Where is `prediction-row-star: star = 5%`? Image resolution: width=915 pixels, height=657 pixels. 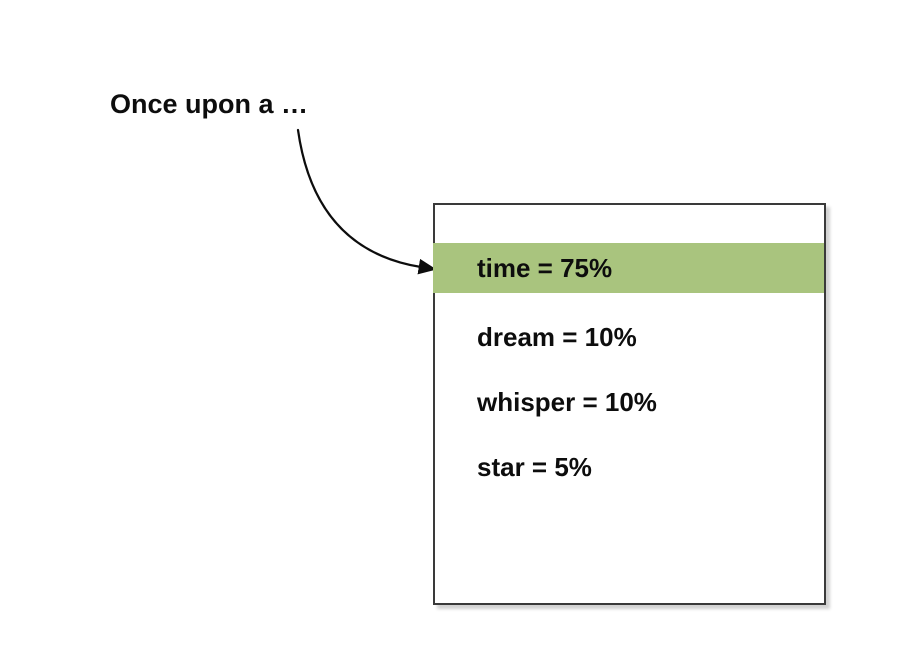
prediction-row-star: star = 5% is located at coordinates (629, 467).